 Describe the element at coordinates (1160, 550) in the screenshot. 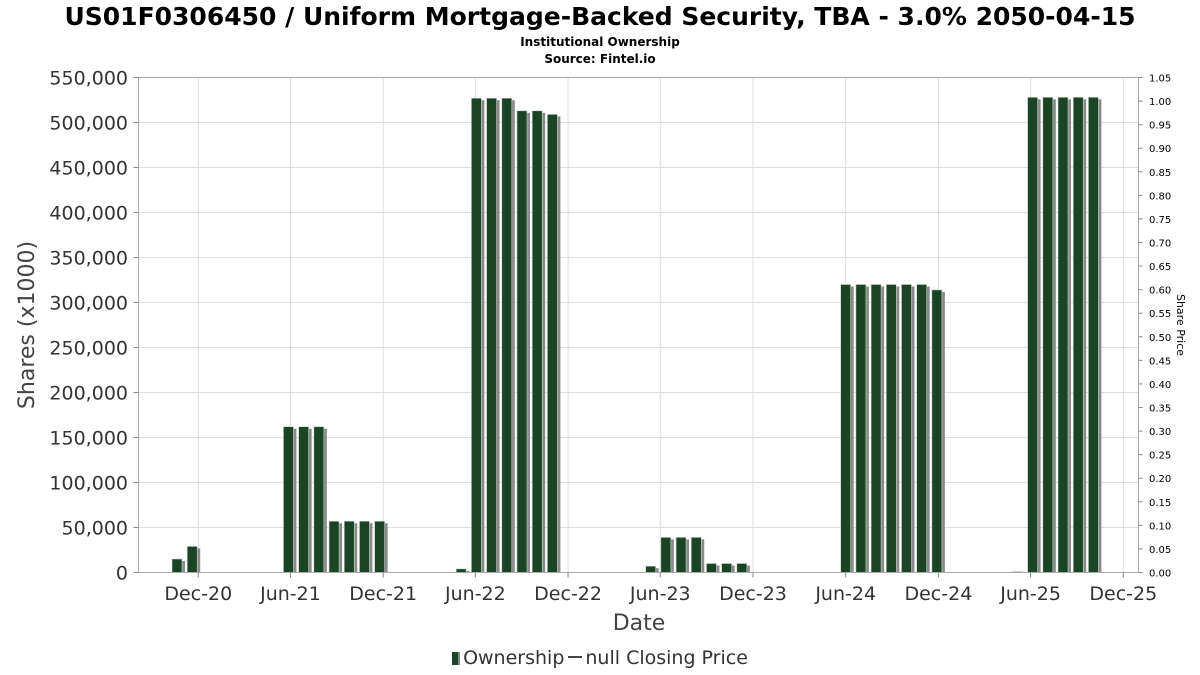

I see `y2-tick-label: 0.05` at that location.